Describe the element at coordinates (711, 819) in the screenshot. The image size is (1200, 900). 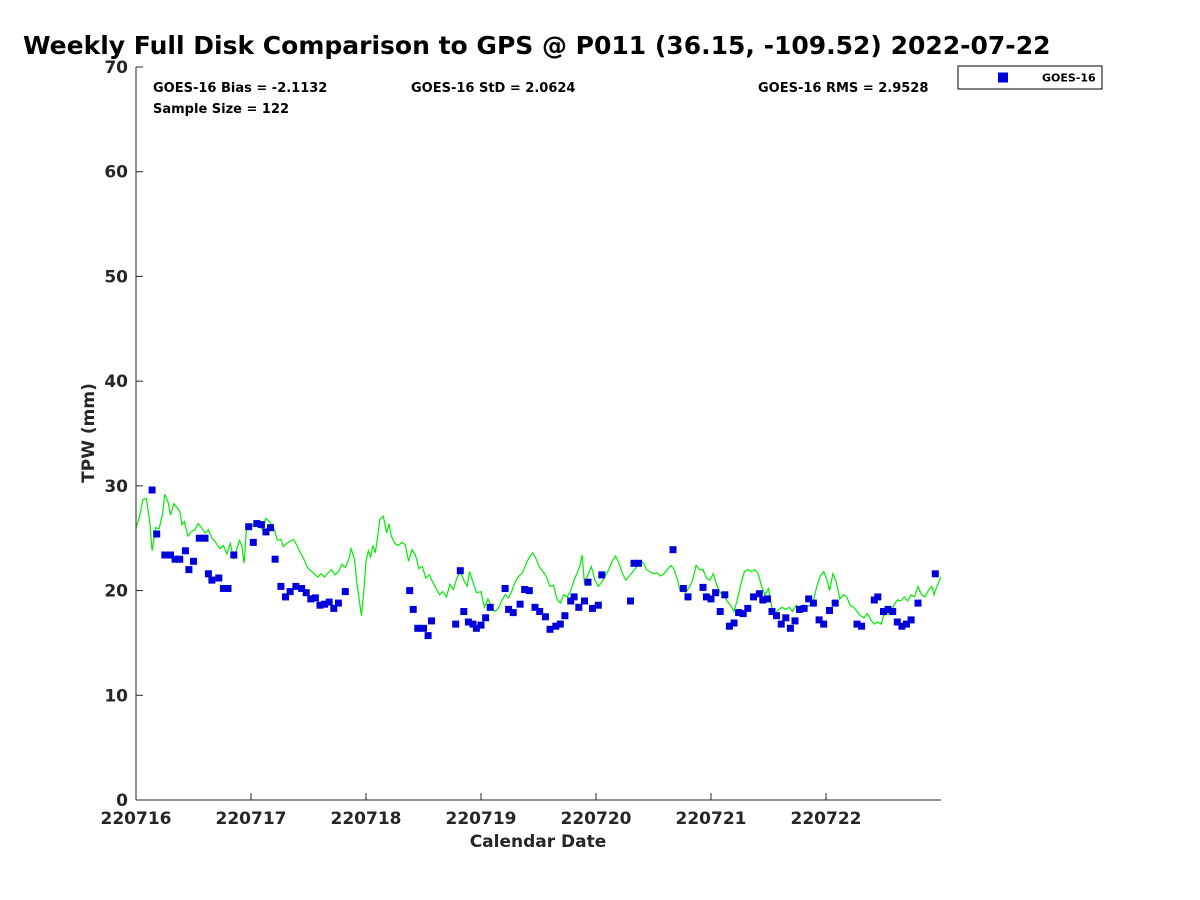
I see `x-tick-label: 220721` at that location.